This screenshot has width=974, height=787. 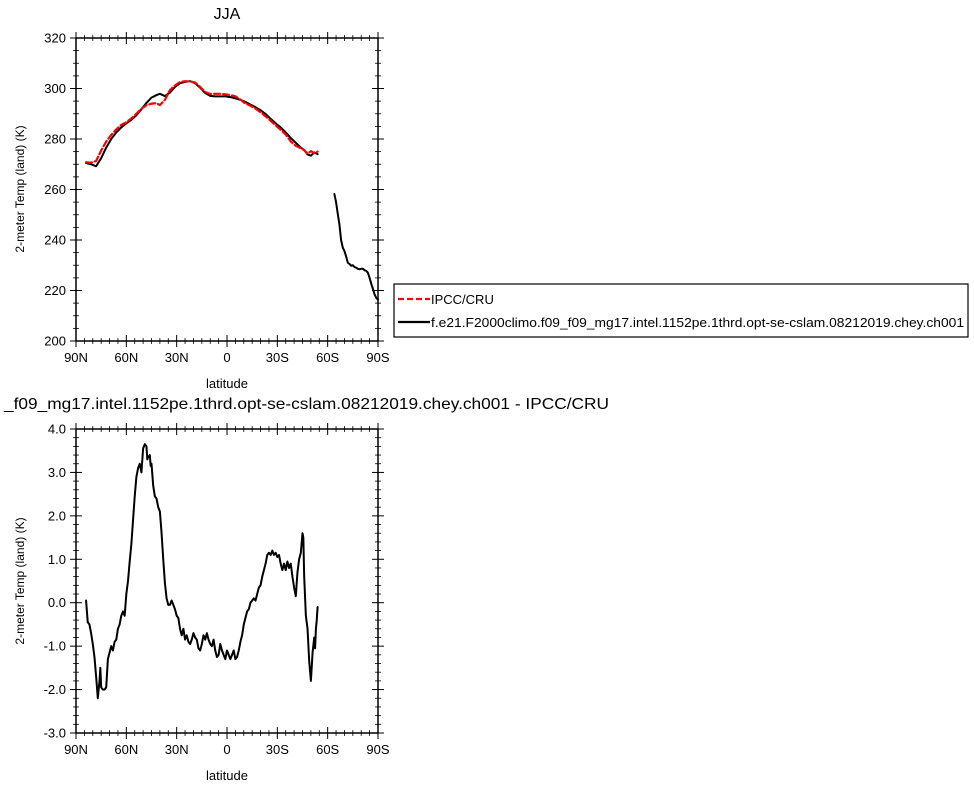 What do you see at coordinates (277, 749) in the screenshot?
I see `bottom-x-tick-label: 30S` at bounding box center [277, 749].